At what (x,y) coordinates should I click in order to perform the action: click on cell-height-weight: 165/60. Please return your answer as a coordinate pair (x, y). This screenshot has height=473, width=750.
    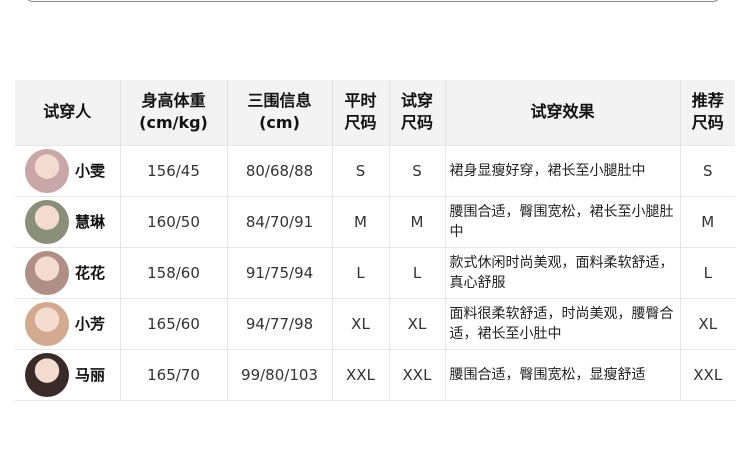
    Looking at the image, I should click on (174, 323).